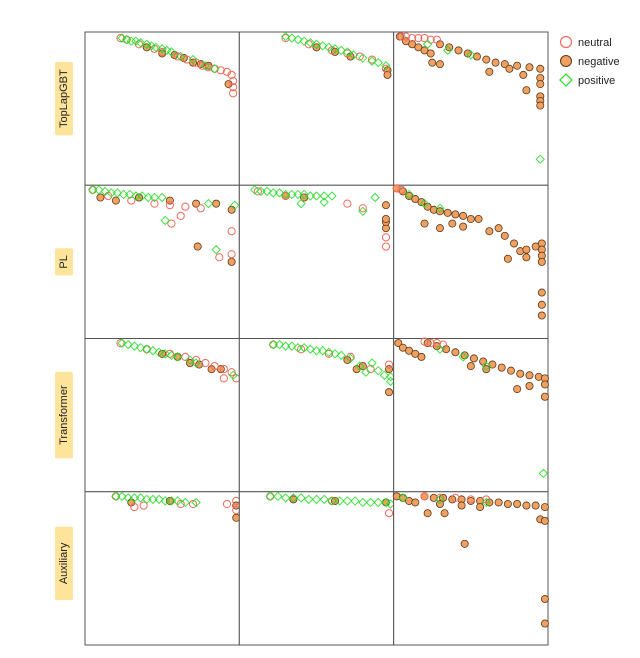  I want to click on row-label-transformer: Transformer, so click(64, 415).